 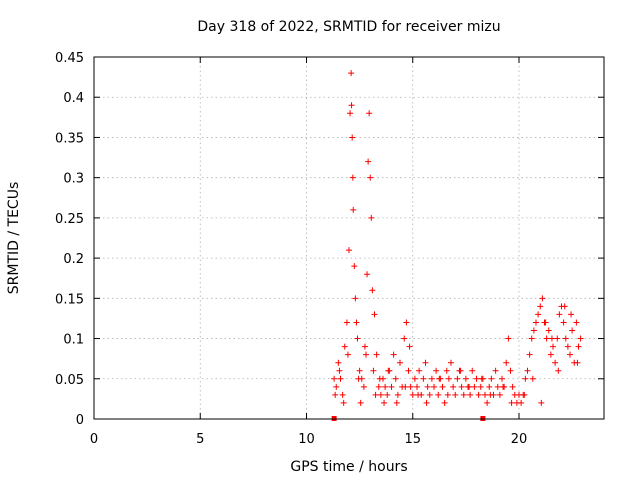 I want to click on x-axis-label: GPS time / hours, so click(x=348, y=467).